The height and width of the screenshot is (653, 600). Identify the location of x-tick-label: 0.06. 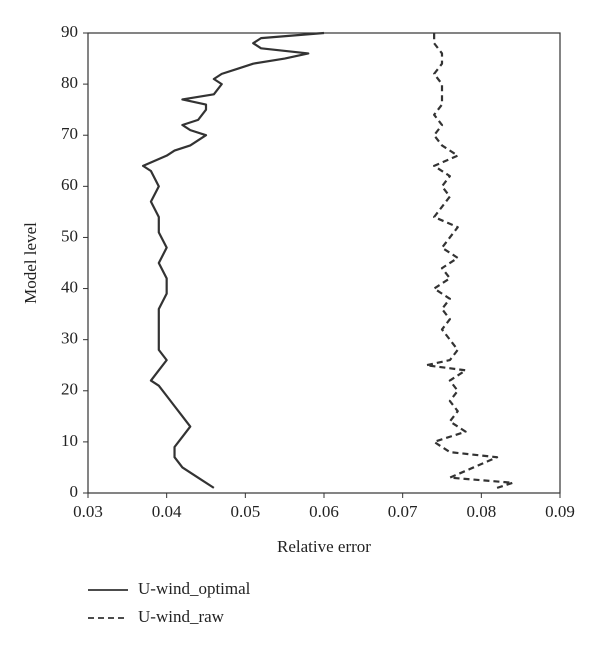
(324, 511).